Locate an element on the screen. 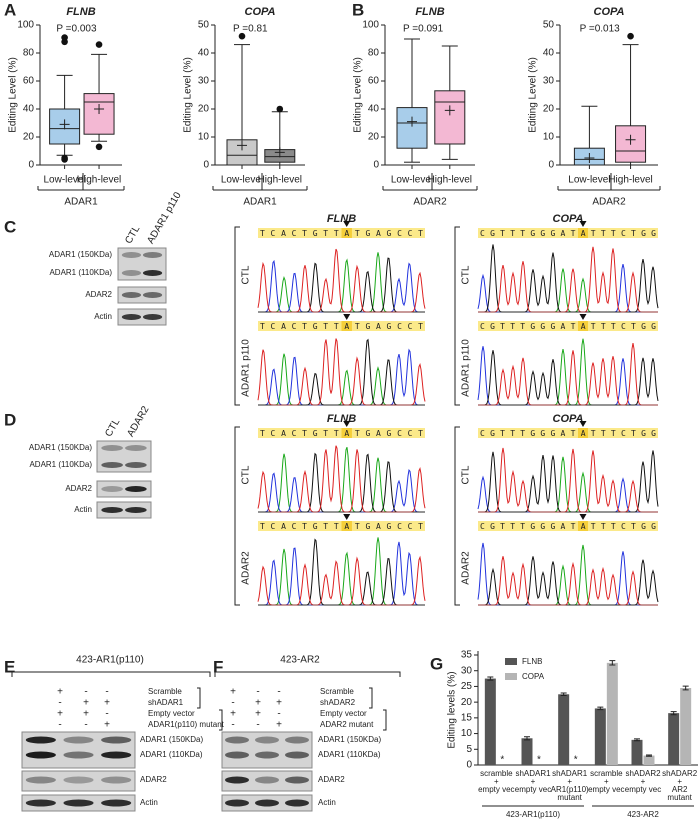 Image resolution: width=700 pixels, height=821 pixels. condition-label: ADAR1(p110) mutant is located at coordinates (186, 724).